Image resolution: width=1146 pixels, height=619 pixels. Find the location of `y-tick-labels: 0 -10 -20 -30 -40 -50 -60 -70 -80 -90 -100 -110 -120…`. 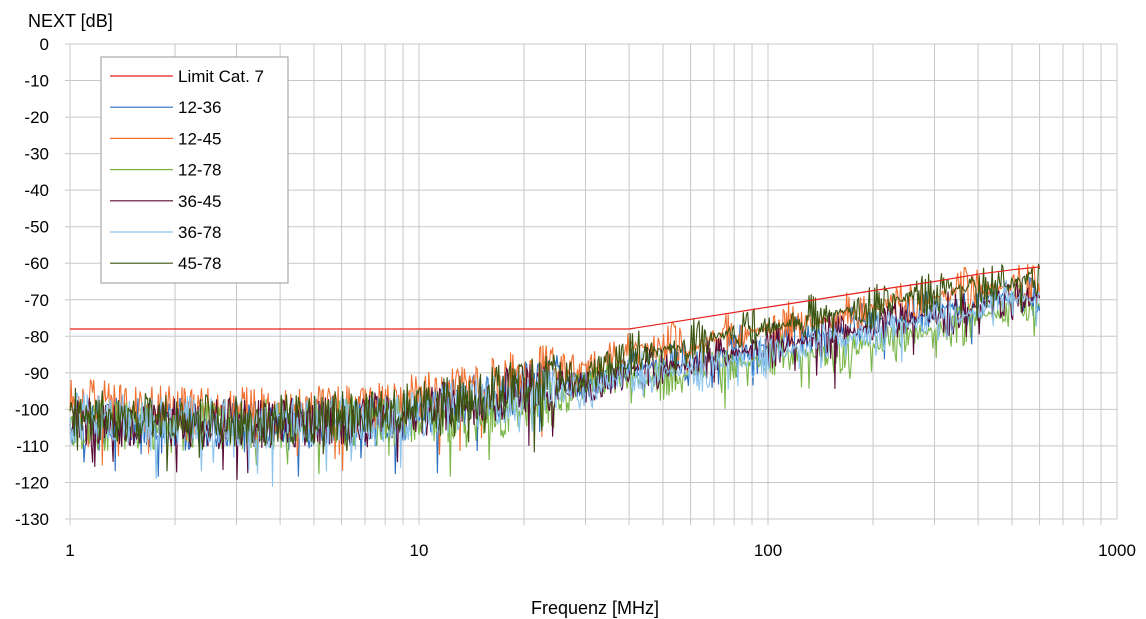

y-tick-labels: 0 -10 -20 -30 -40 -50 -60 -70 -80 -90 -100 -110 -120… is located at coordinates (32, 282).